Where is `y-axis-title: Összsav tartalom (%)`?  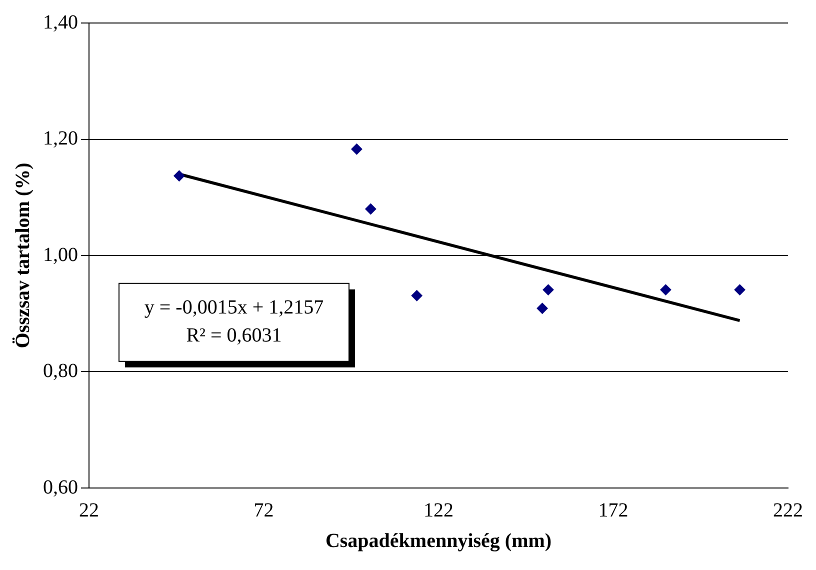 y-axis-title: Összsav tartalom (%) is located at coordinates (23, 255).